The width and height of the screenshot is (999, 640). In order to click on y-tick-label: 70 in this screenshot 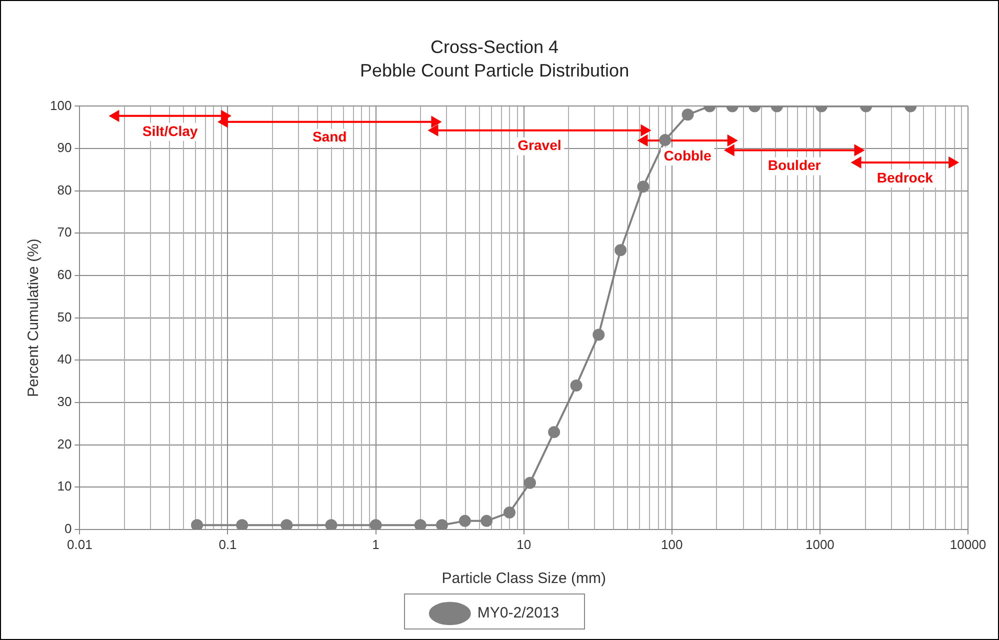, I will do `click(64, 232)`.